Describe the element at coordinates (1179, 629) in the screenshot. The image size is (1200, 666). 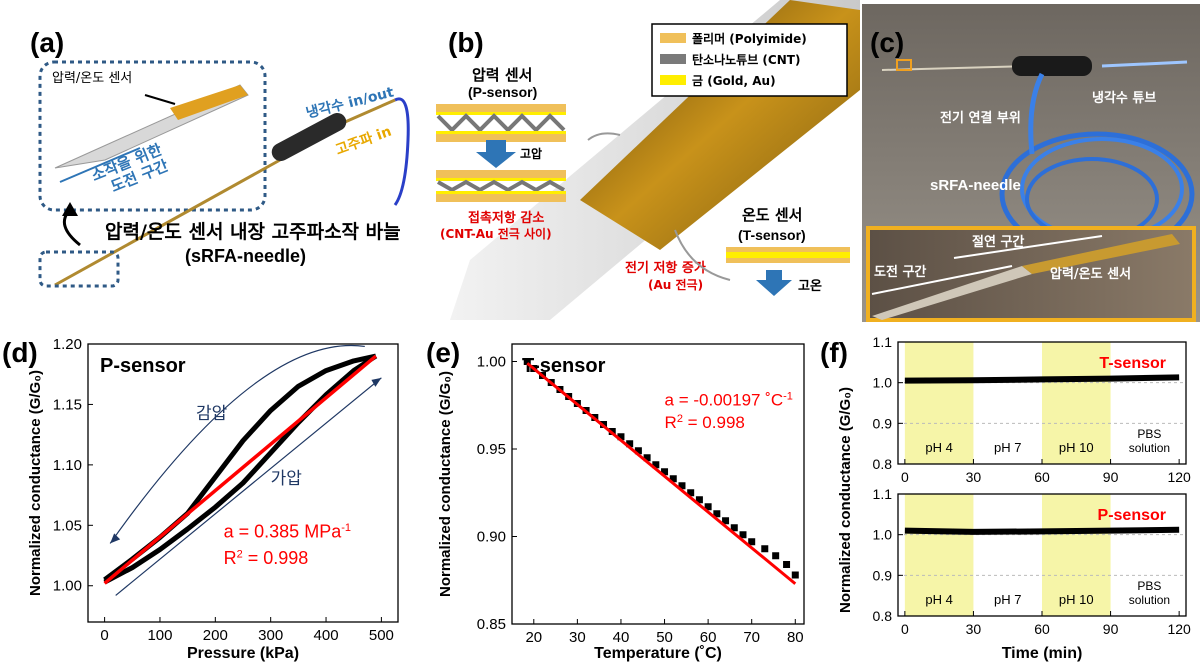
I see `f1-xtick-label: 120` at that location.